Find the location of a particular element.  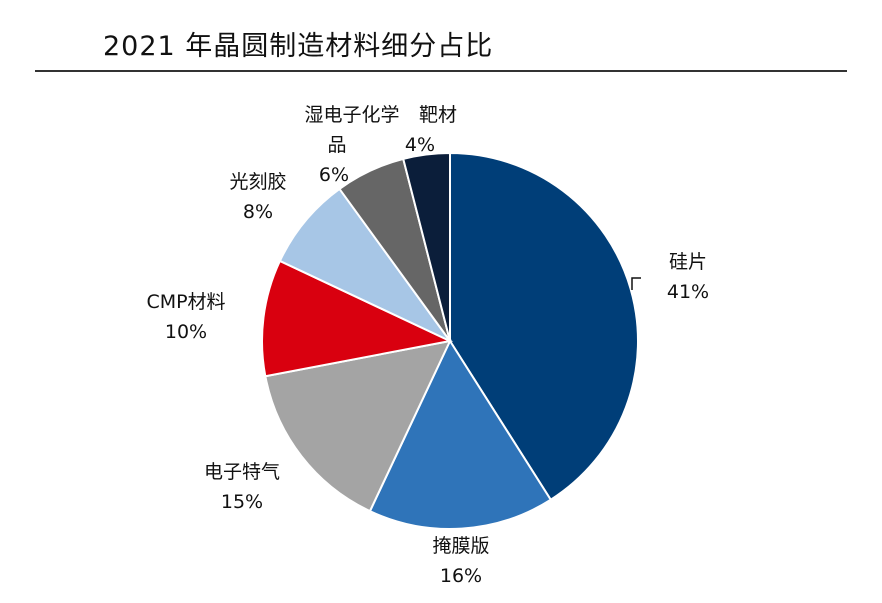

slice-label: CMP材料 is located at coordinates (185, 302).